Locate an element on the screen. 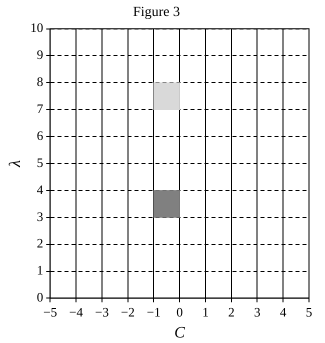  chart-title: Figure 3 is located at coordinates (156, 12).